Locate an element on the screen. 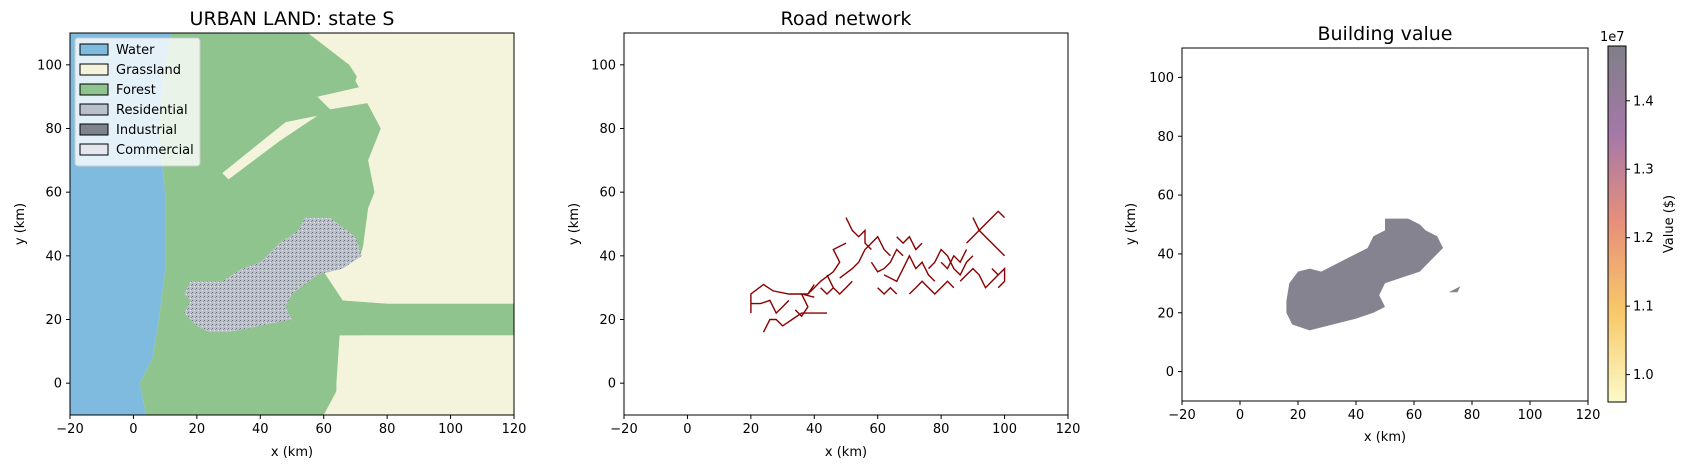  legend-label: Grassland is located at coordinates (148, 70).